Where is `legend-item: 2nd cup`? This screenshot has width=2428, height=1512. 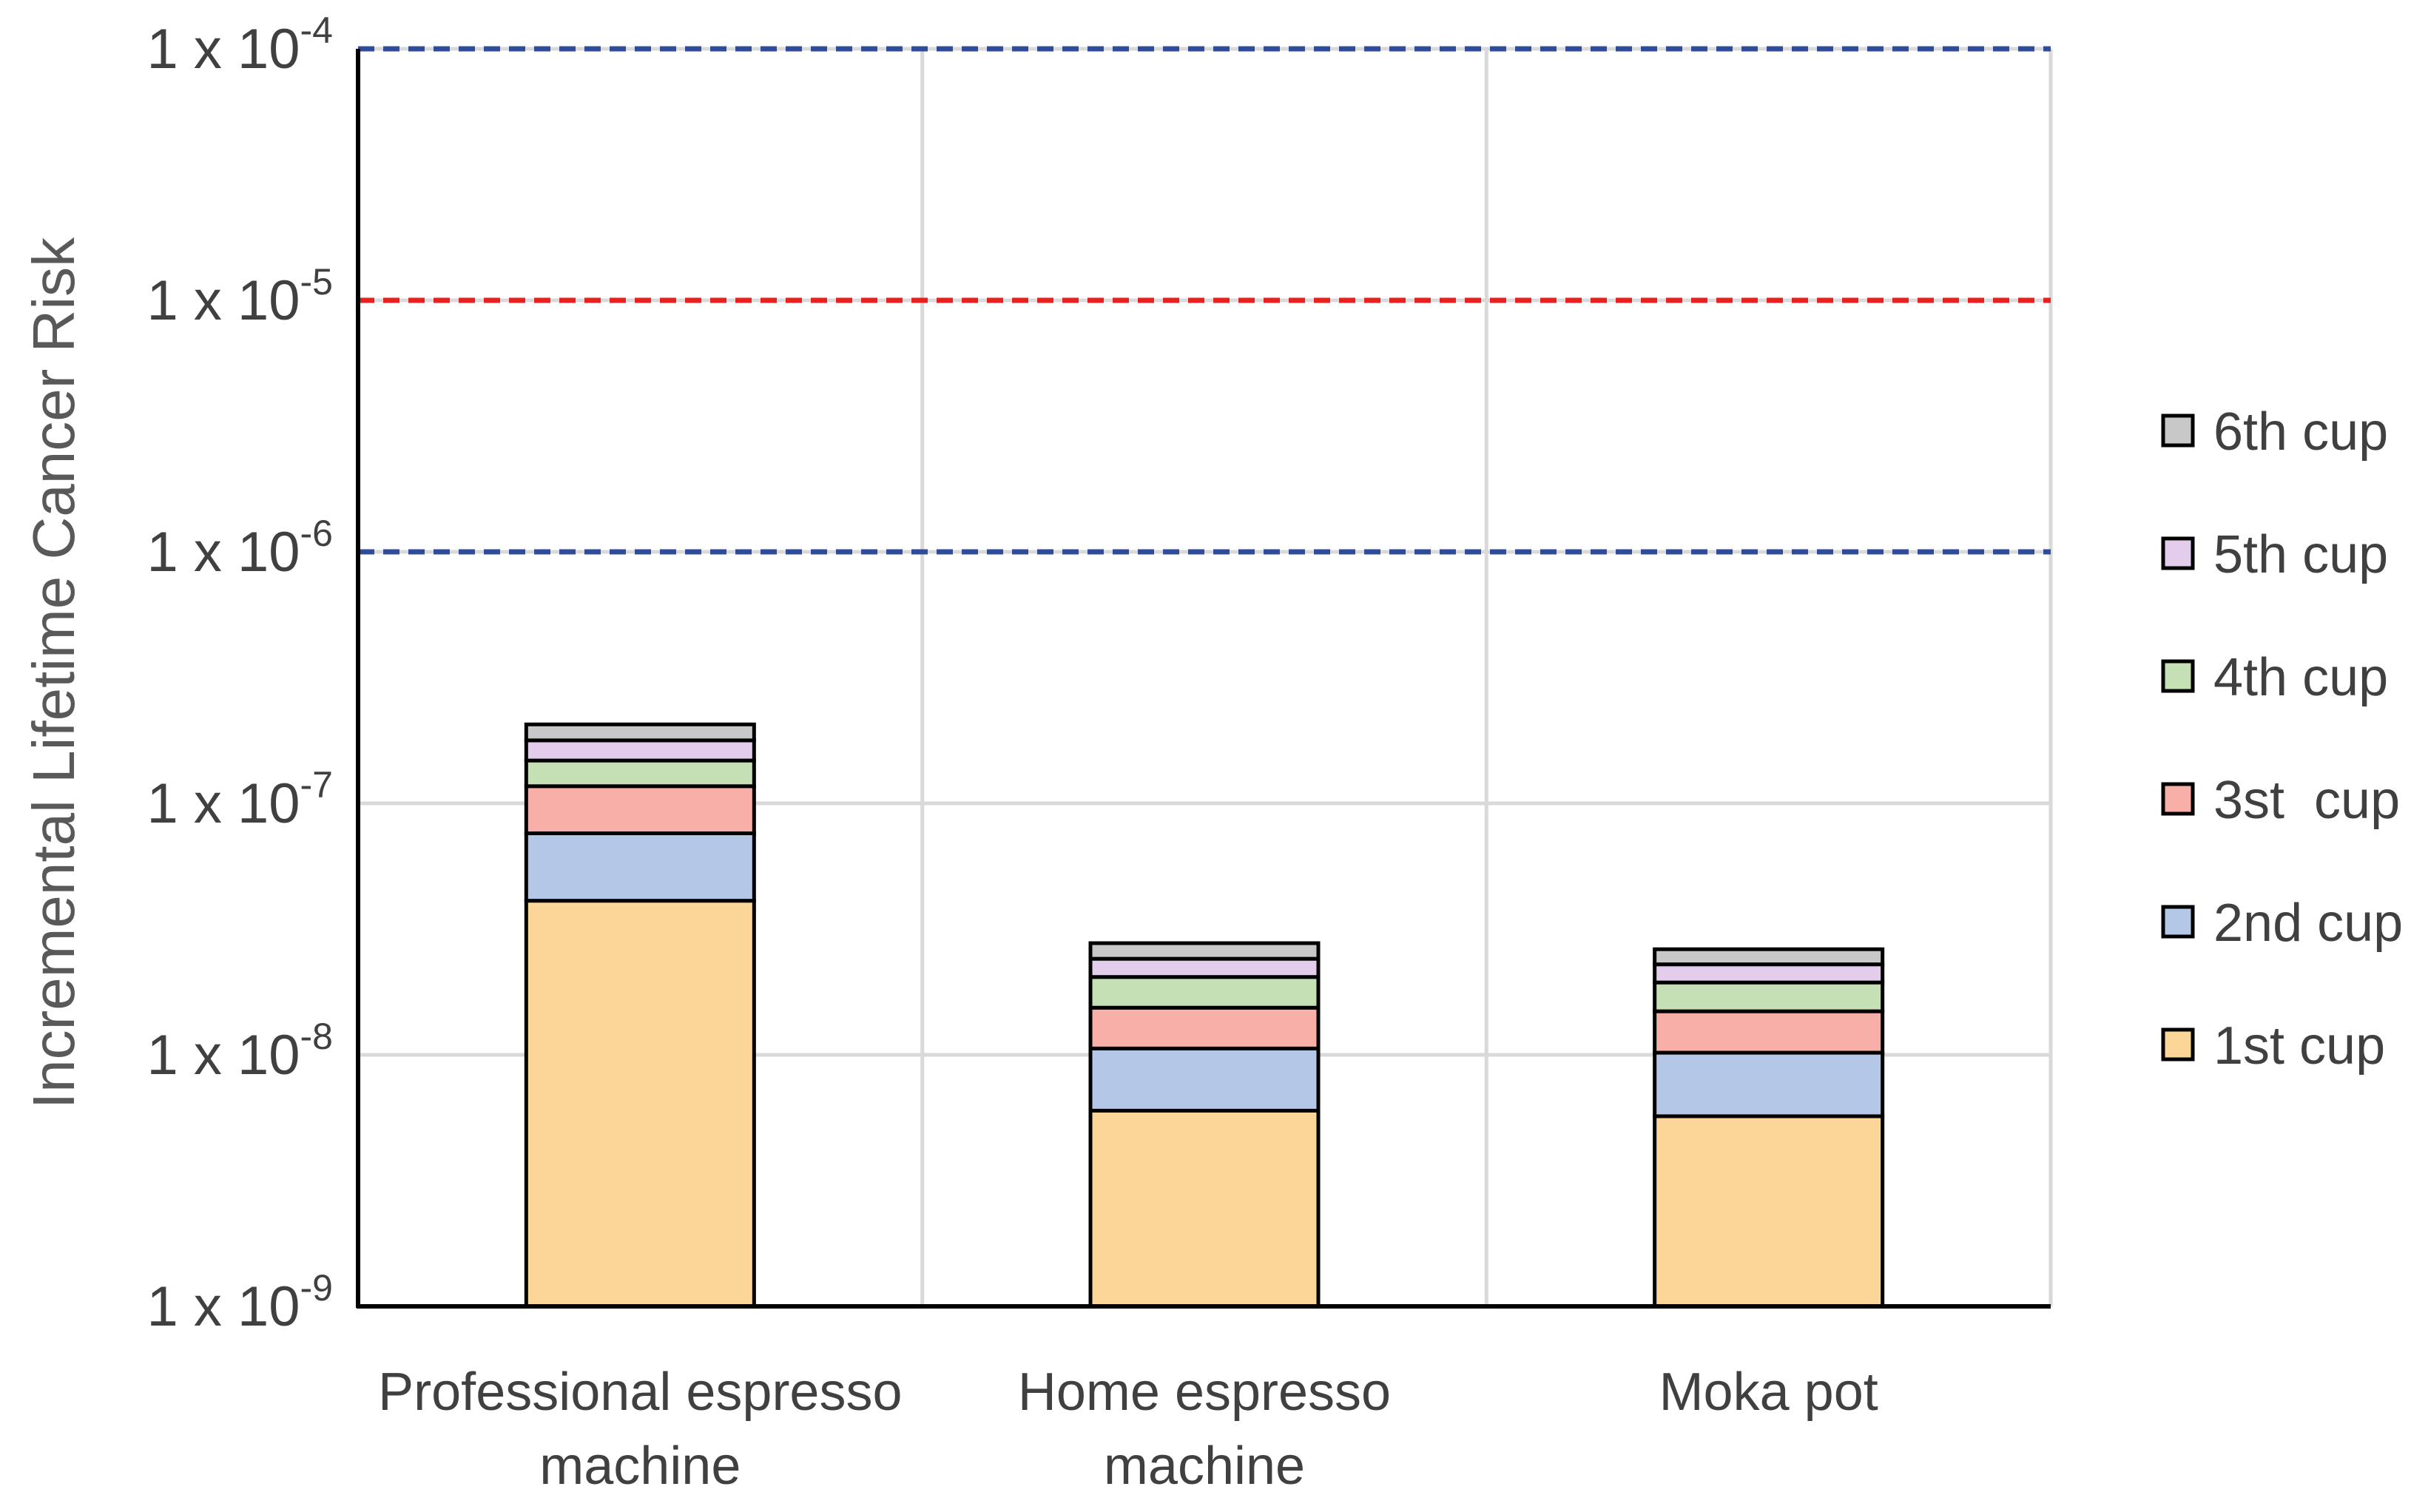
legend-item: 2nd cup is located at coordinates (2282, 923).